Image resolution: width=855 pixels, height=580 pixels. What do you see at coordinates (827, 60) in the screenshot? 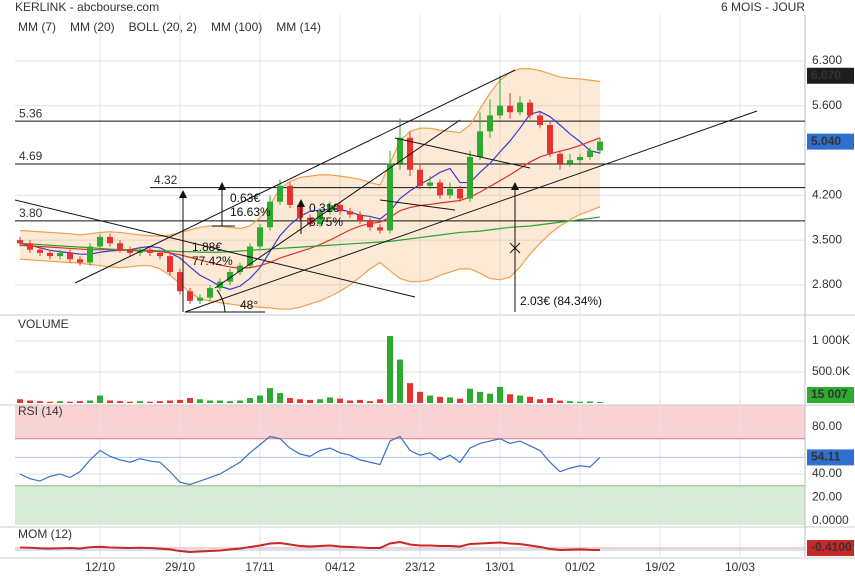
I see `y-tick-label: 6.300` at bounding box center [827, 60].